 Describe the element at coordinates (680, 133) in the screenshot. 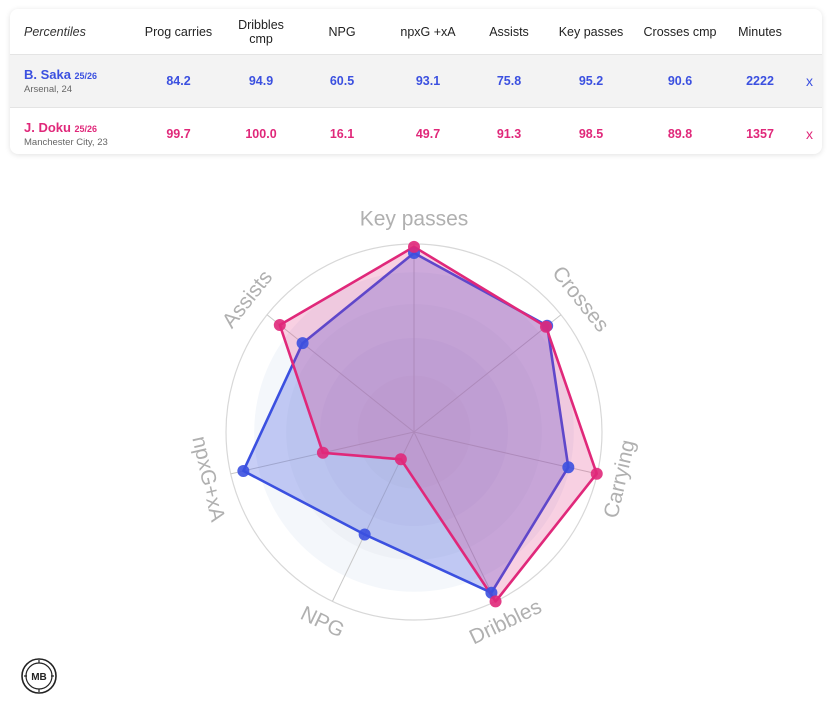

I see `value-cell: 89.8` at that location.